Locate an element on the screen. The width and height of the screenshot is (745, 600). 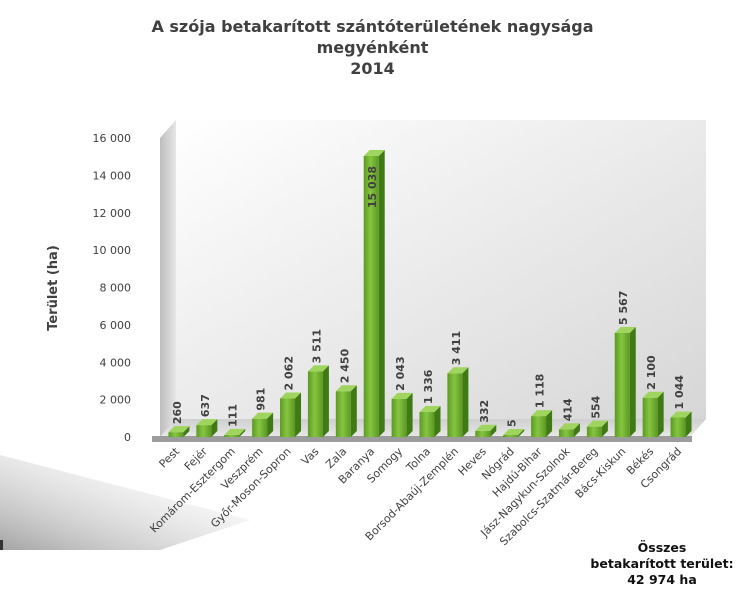
data-label: 260 is located at coordinates (177, 412).